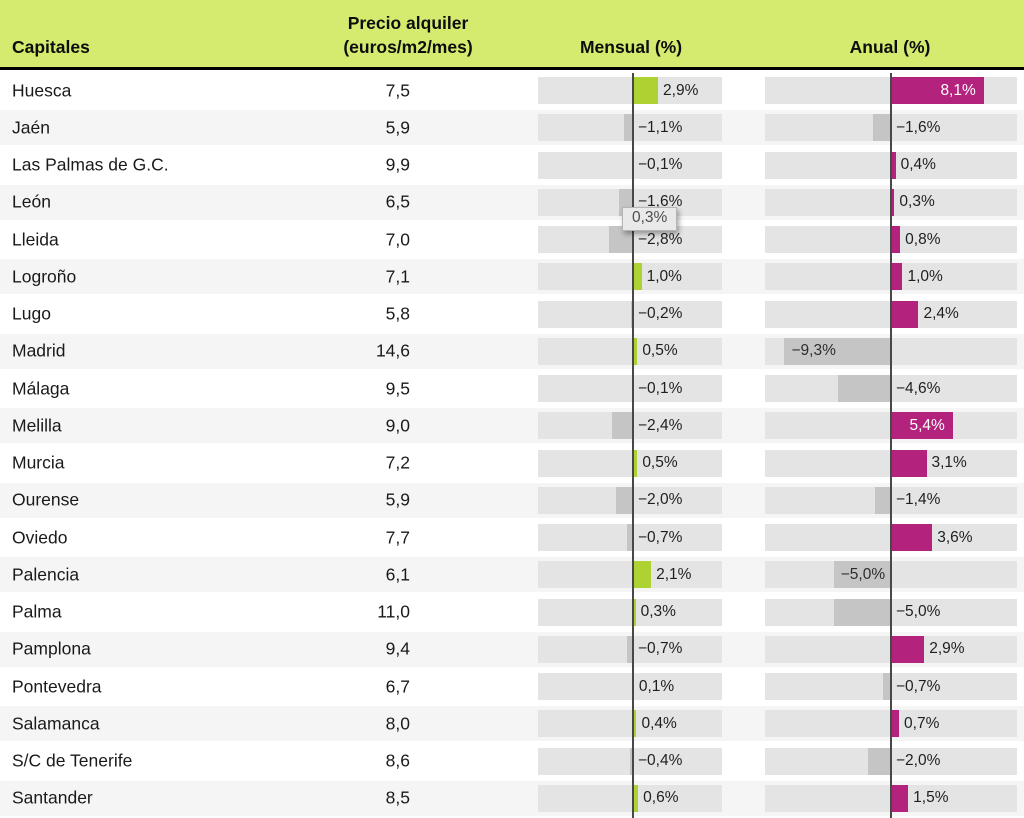 This screenshot has height=818, width=1024. What do you see at coordinates (397, 462) in the screenshot?
I see `rental-price-value: 7,2` at bounding box center [397, 462].